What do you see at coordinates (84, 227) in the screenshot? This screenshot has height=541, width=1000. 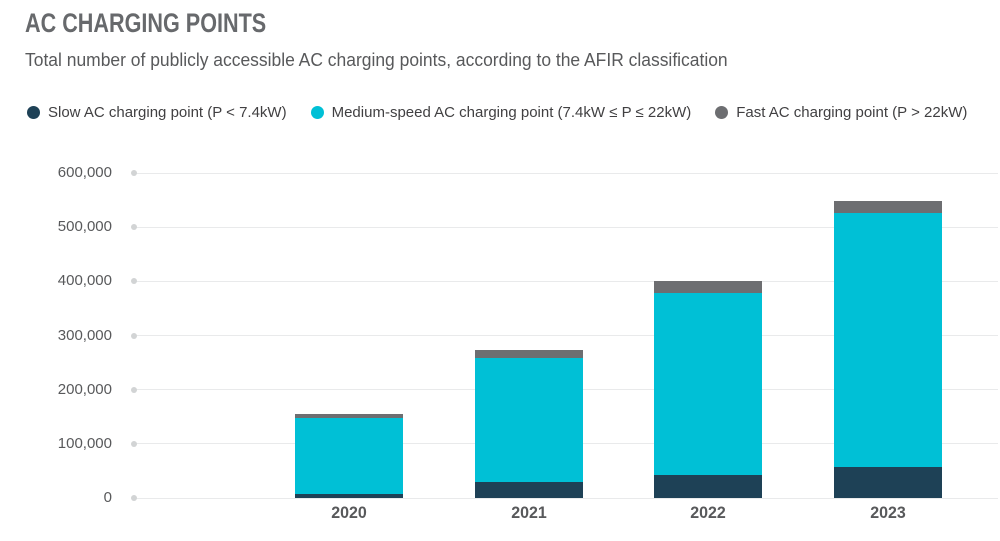 I see `y-tick-label: 500,000` at bounding box center [84, 227].